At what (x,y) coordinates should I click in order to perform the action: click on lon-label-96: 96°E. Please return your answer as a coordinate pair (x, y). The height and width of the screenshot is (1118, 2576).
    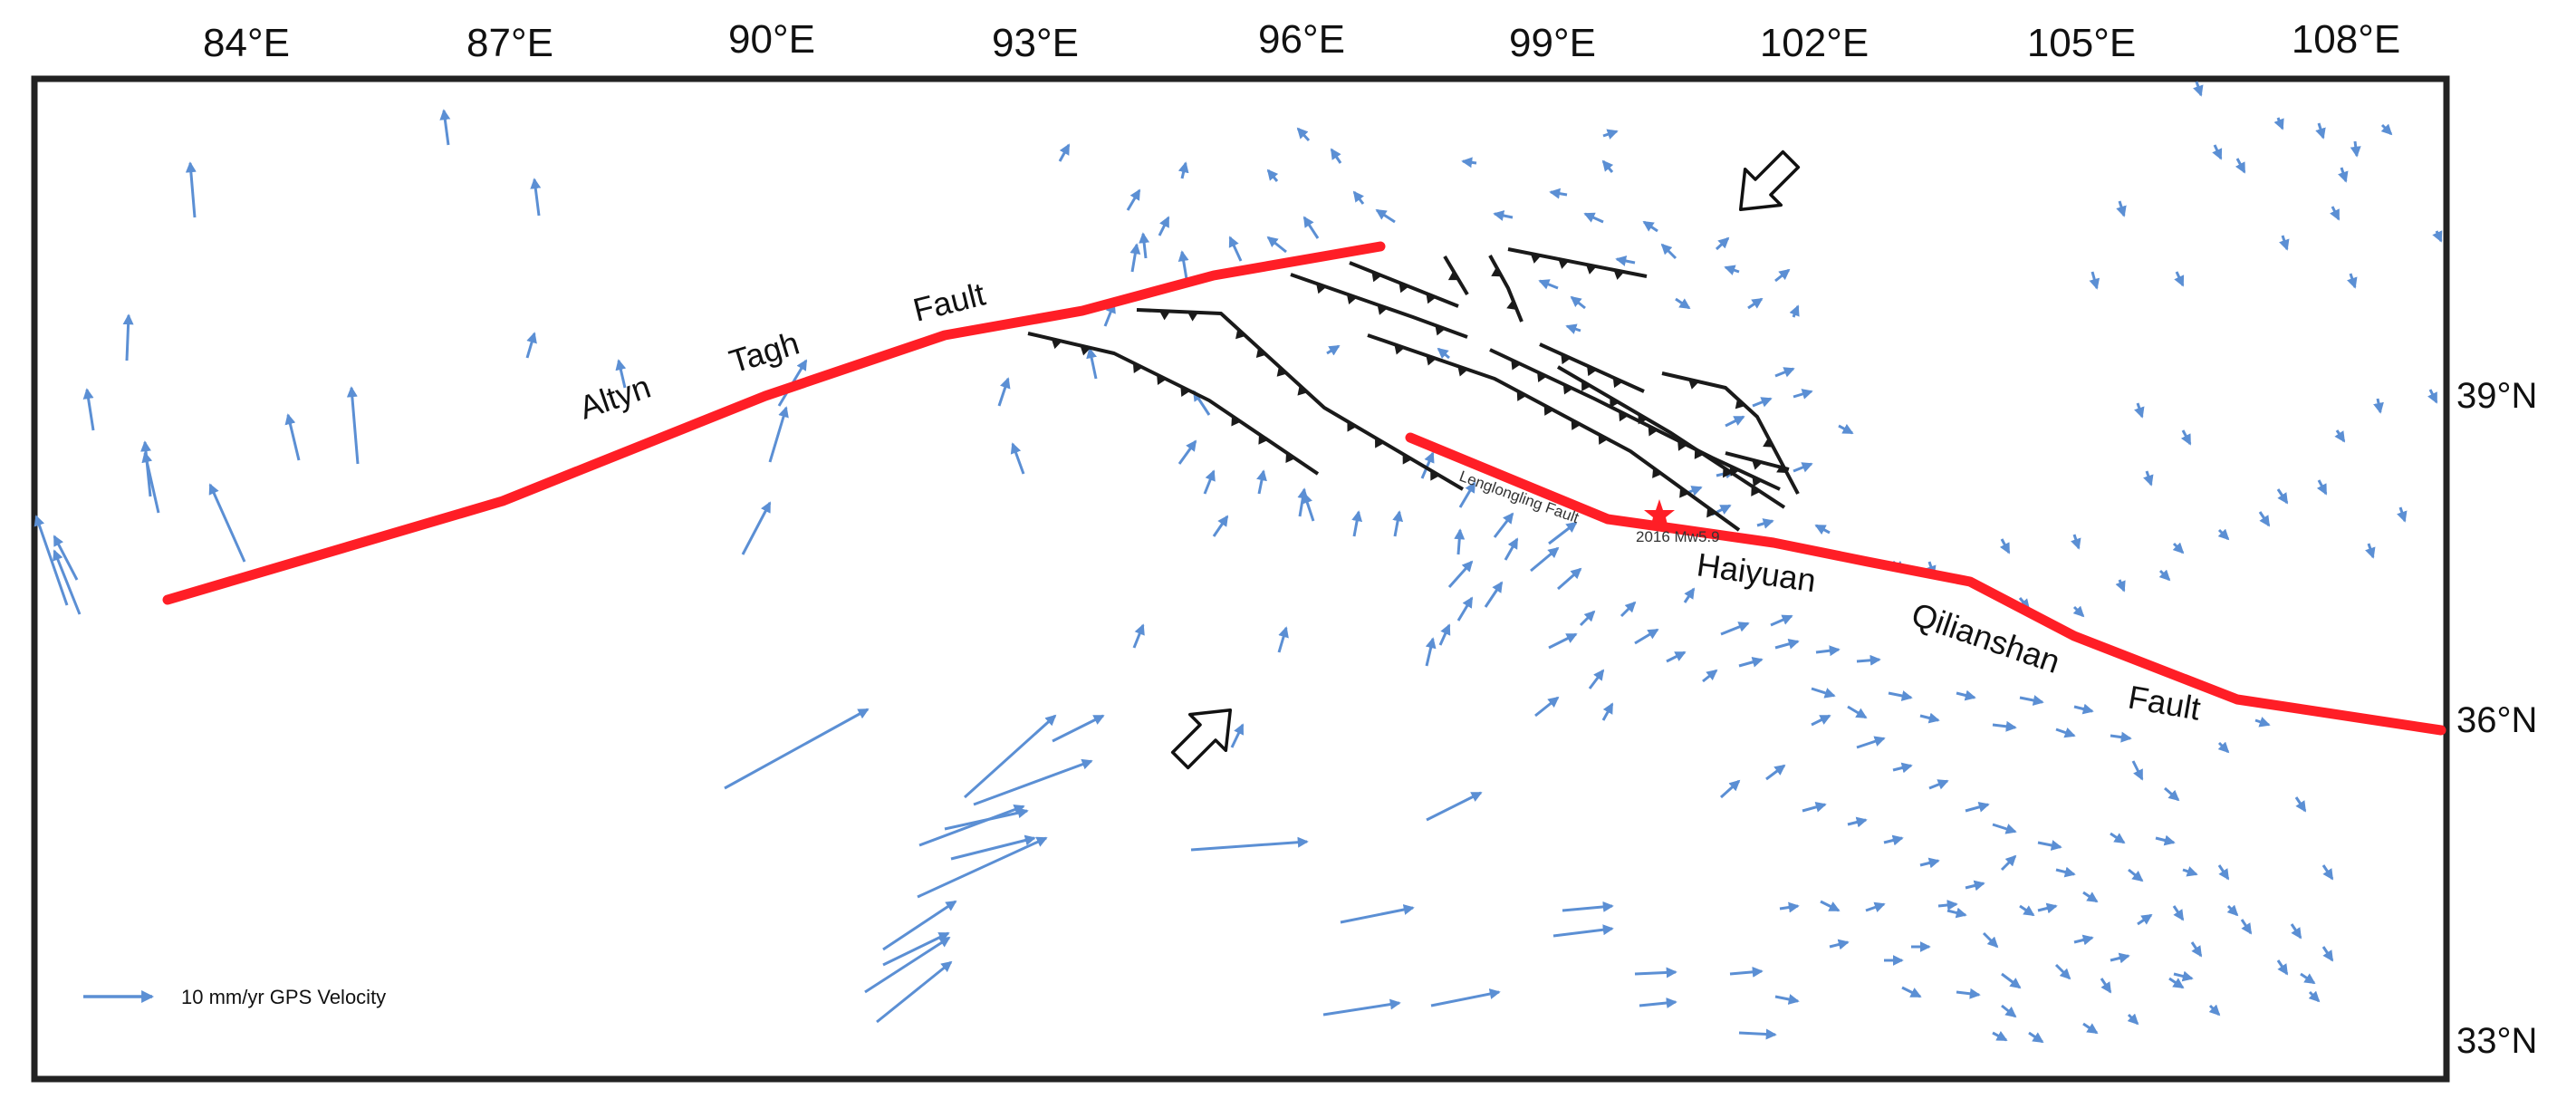
    Looking at the image, I should click on (1301, 40).